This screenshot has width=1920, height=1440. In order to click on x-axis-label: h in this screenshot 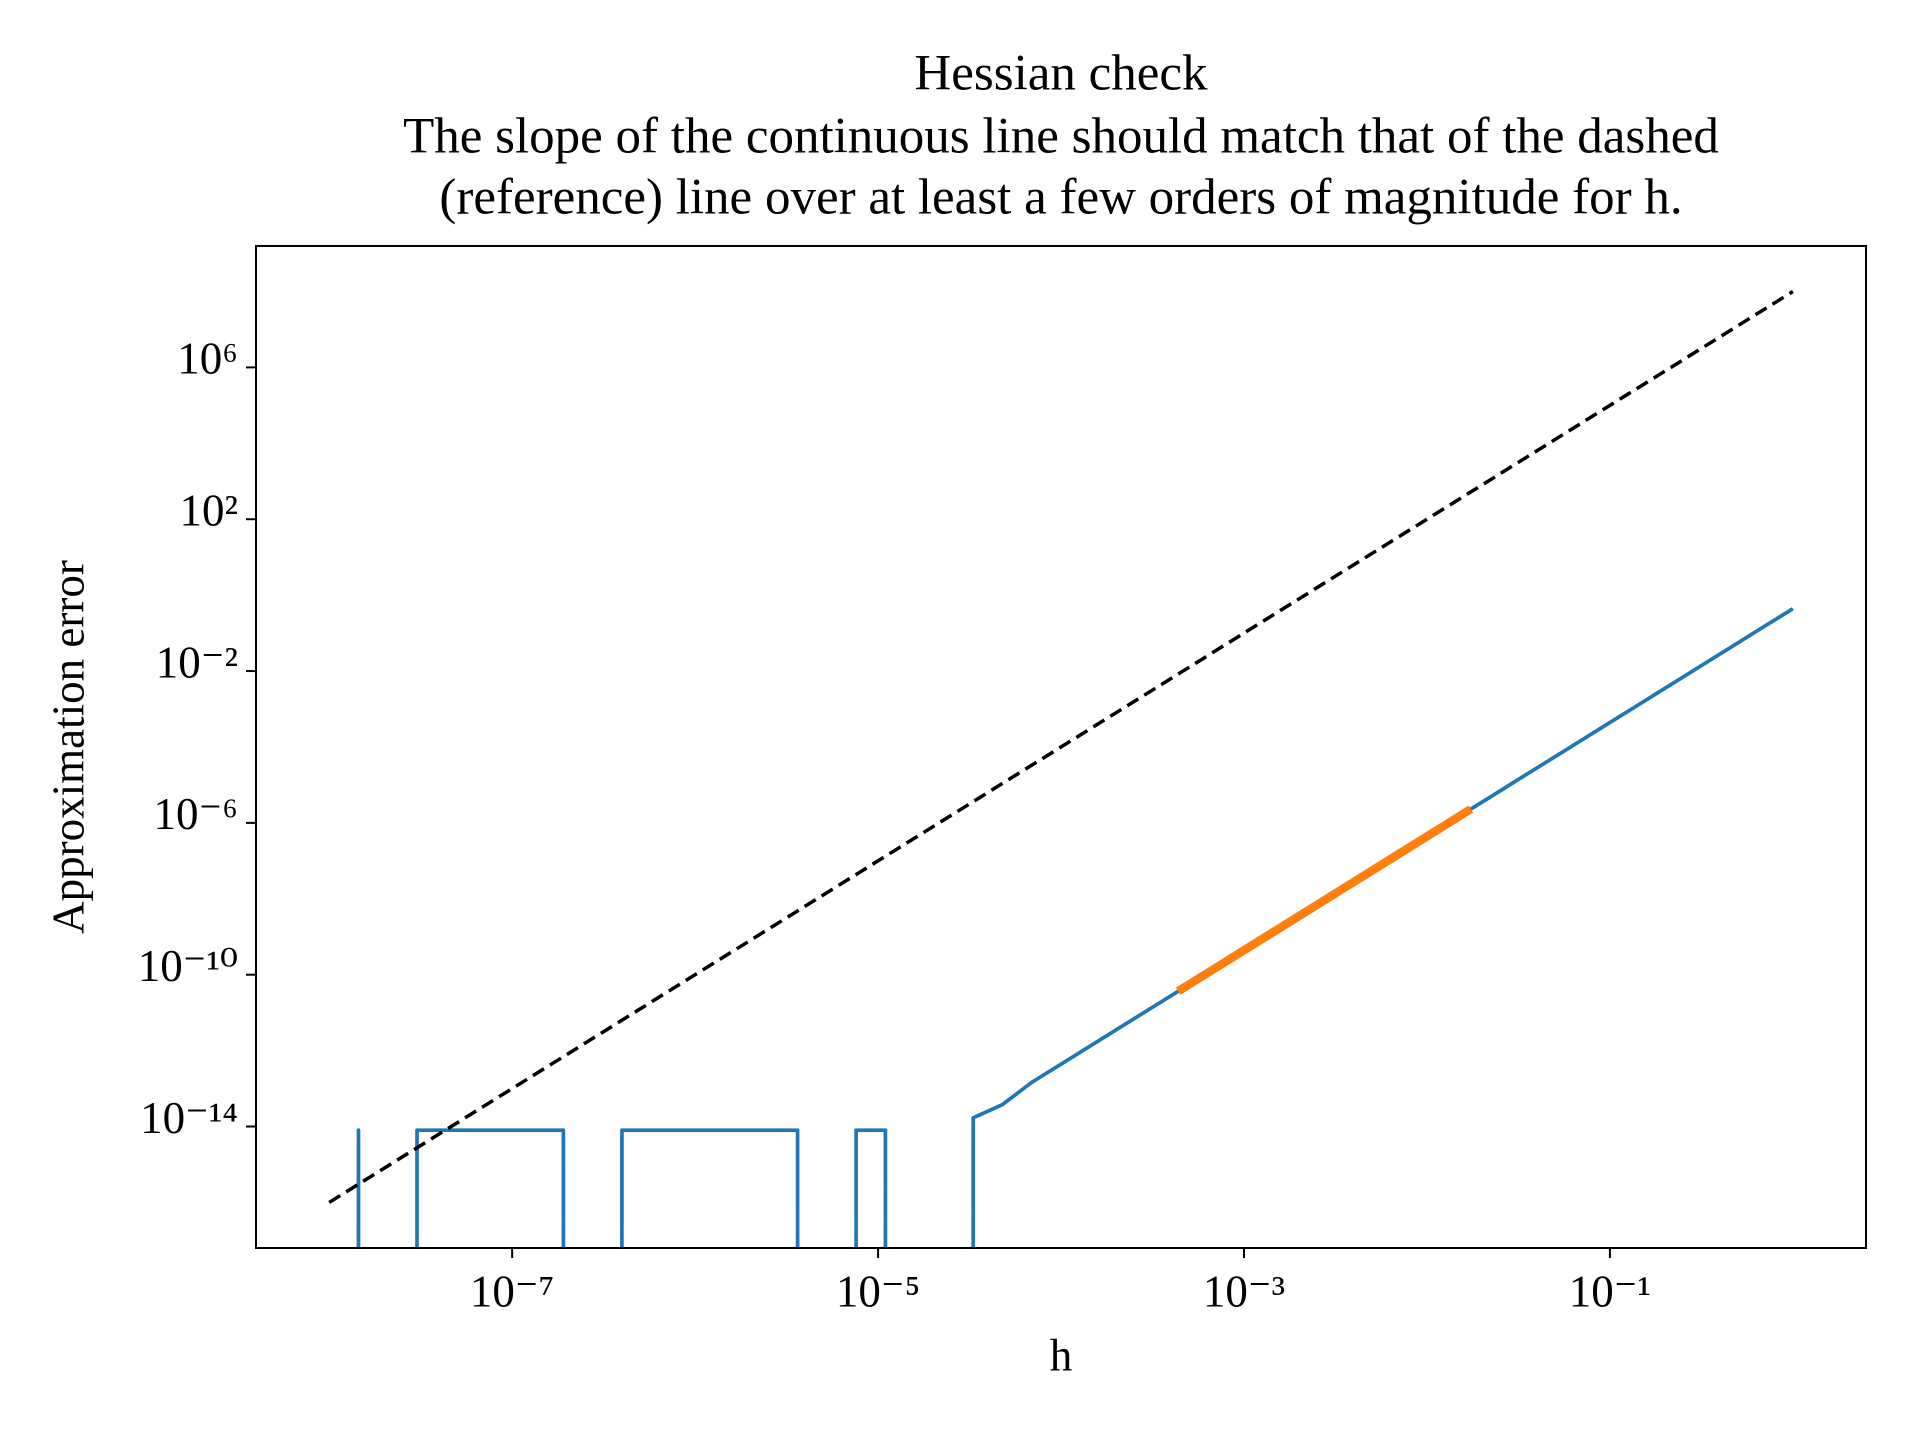, I will do `click(1061, 1355)`.